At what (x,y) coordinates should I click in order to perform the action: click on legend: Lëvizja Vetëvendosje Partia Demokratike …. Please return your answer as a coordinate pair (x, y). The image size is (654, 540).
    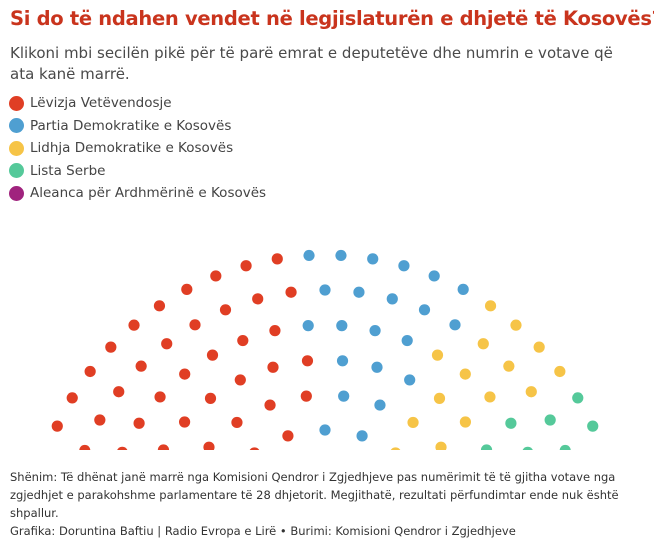
    Looking at the image, I should click on (137, 148).